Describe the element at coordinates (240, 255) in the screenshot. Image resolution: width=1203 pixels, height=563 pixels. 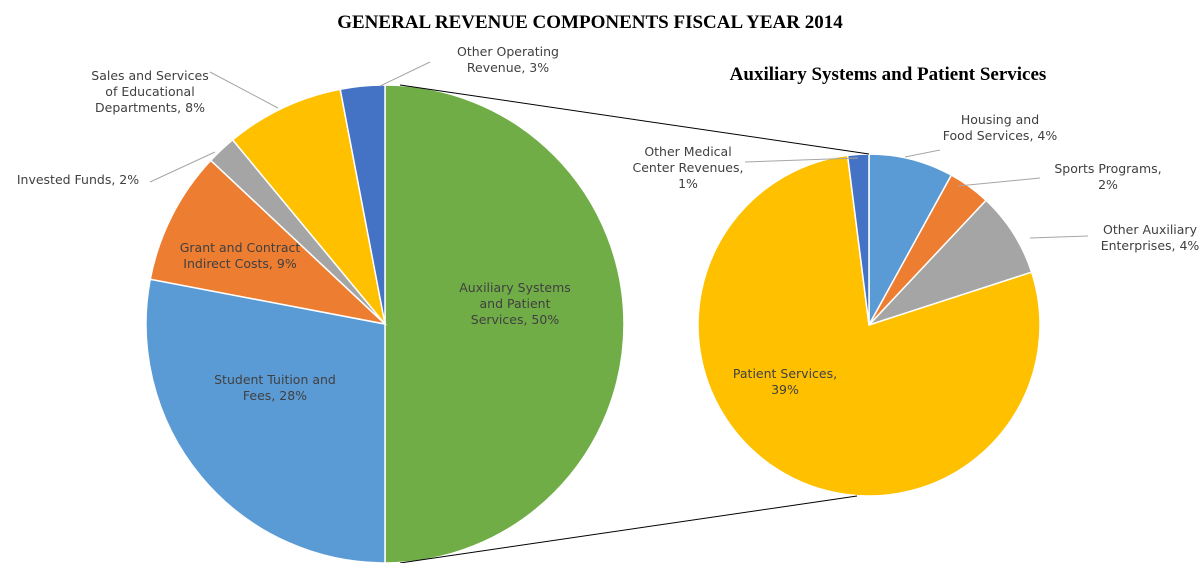
I see `data-label: Grant and Contract Indirect Costs, 9%` at that location.